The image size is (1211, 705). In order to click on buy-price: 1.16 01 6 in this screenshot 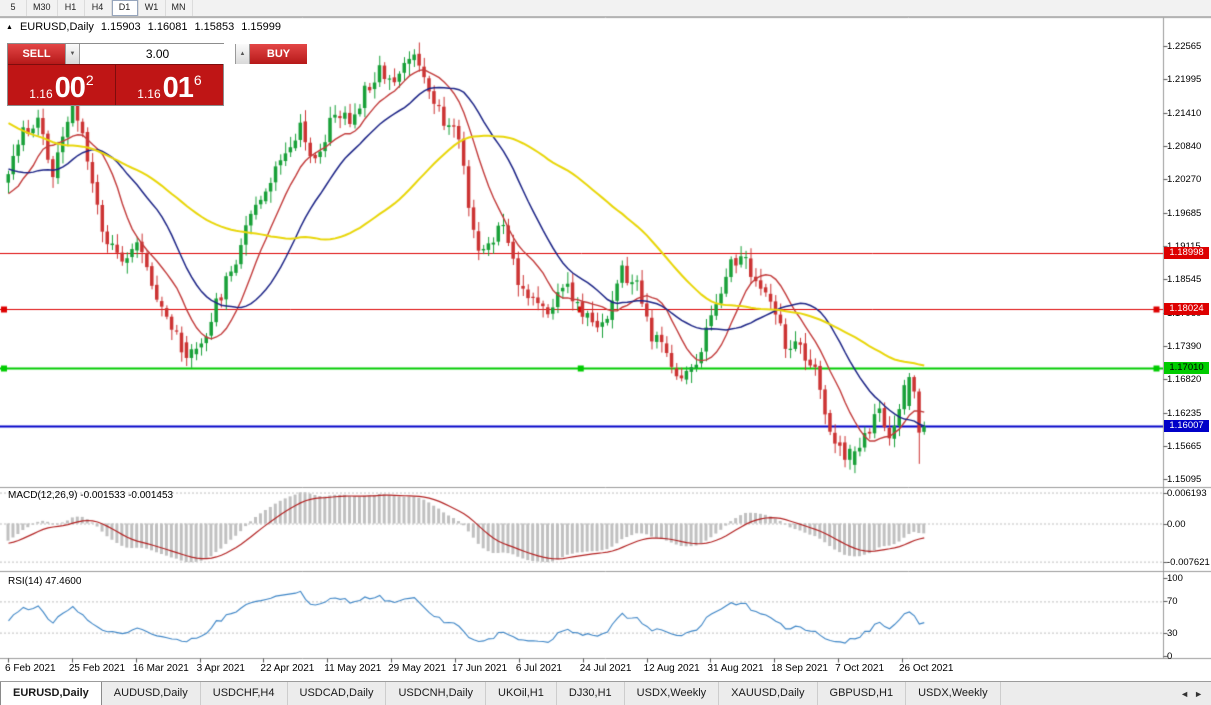, I will do `click(169, 85)`.